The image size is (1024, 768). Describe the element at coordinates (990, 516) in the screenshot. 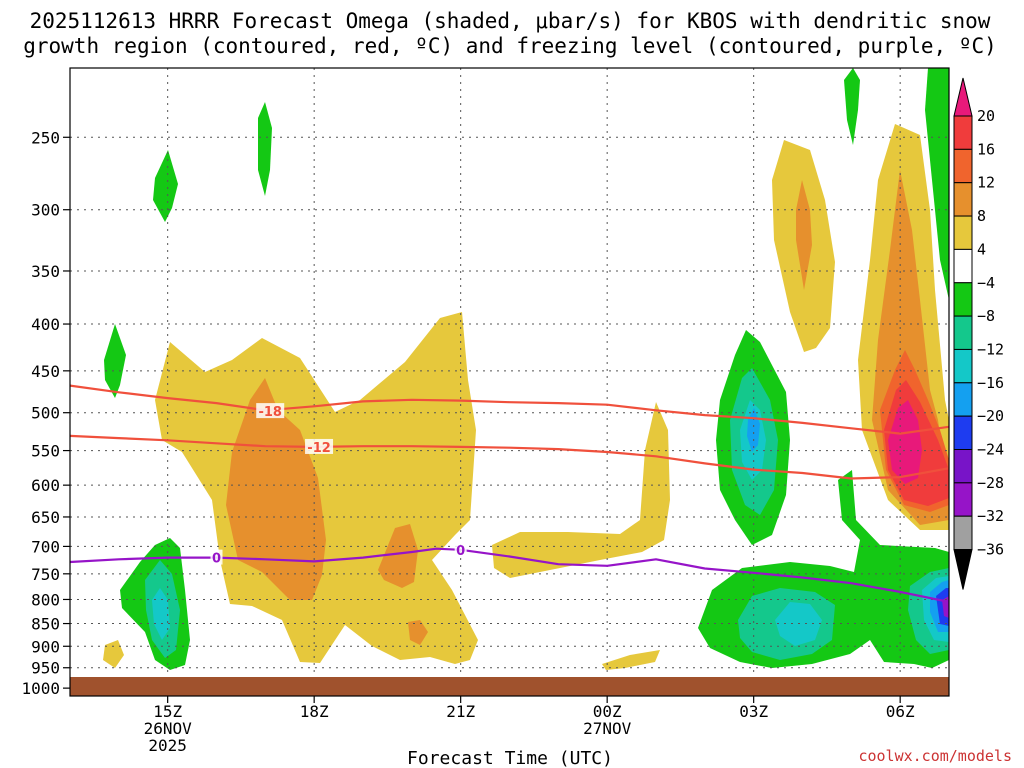

I see `colorbar-label: −32` at that location.